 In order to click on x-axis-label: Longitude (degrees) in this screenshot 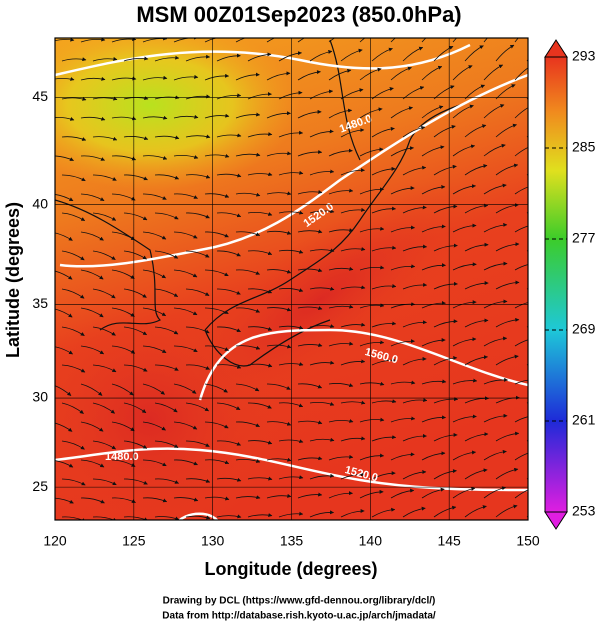, I will do `click(290, 569)`.